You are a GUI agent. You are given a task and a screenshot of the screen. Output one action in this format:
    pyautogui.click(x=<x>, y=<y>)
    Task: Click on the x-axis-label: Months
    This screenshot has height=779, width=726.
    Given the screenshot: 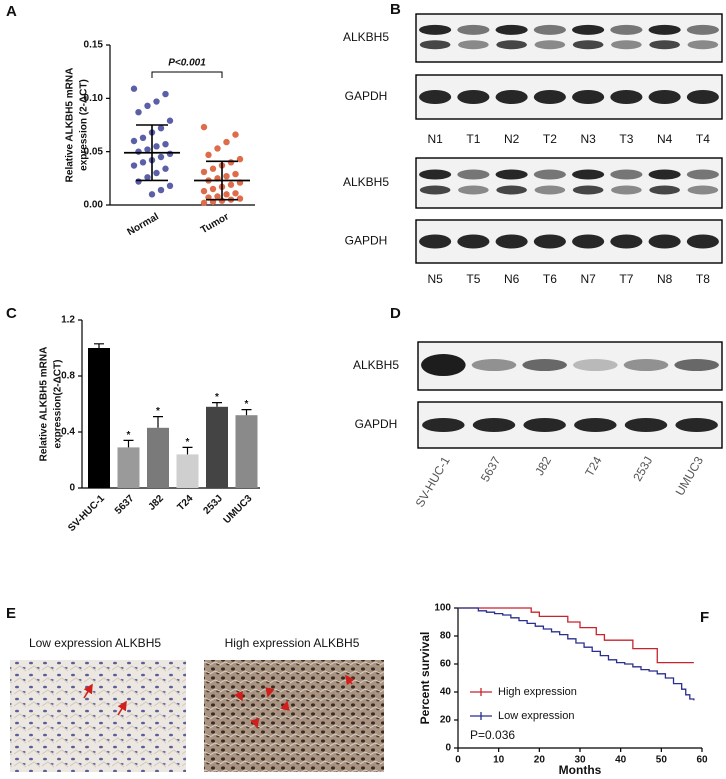 What is the action you would take?
    pyautogui.click(x=580, y=770)
    